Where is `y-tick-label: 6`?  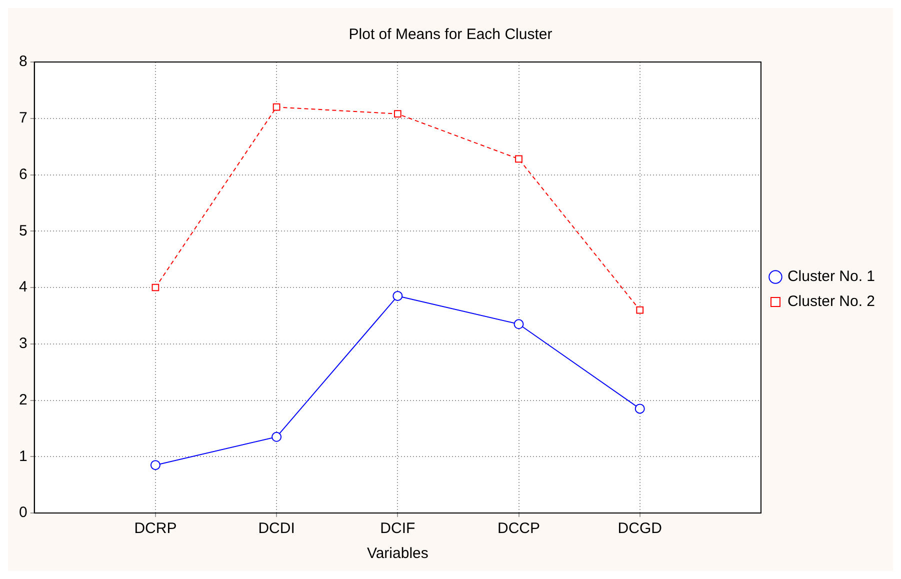
y-tick-label: 6 is located at coordinates (23, 174).